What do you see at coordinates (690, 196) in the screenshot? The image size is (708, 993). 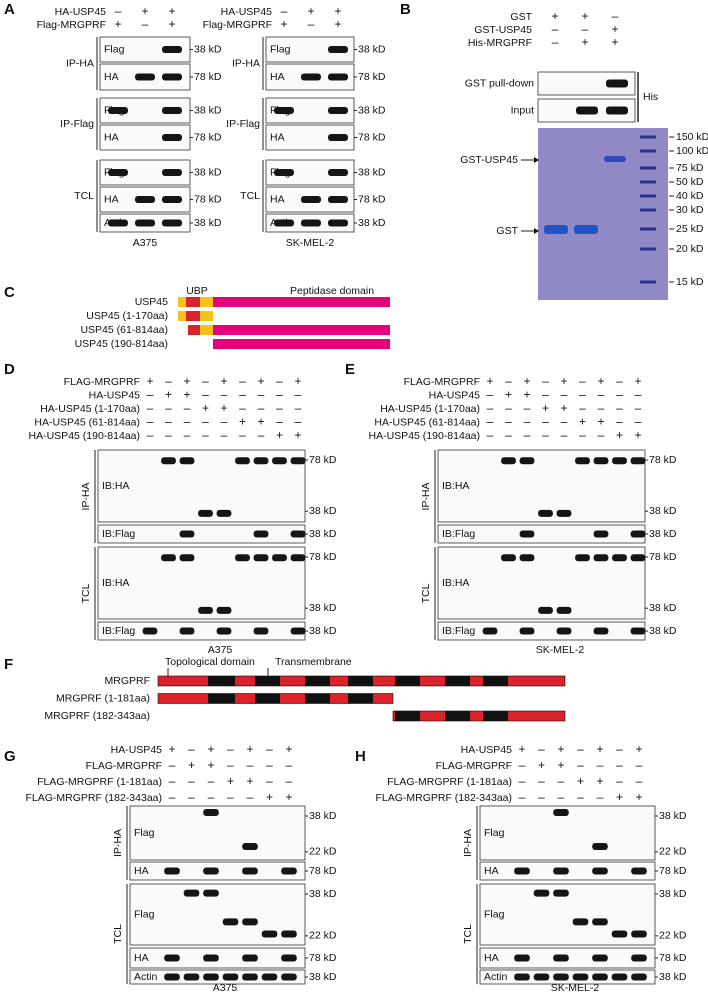 I see `ladder-label: 40 kD` at bounding box center [690, 196].